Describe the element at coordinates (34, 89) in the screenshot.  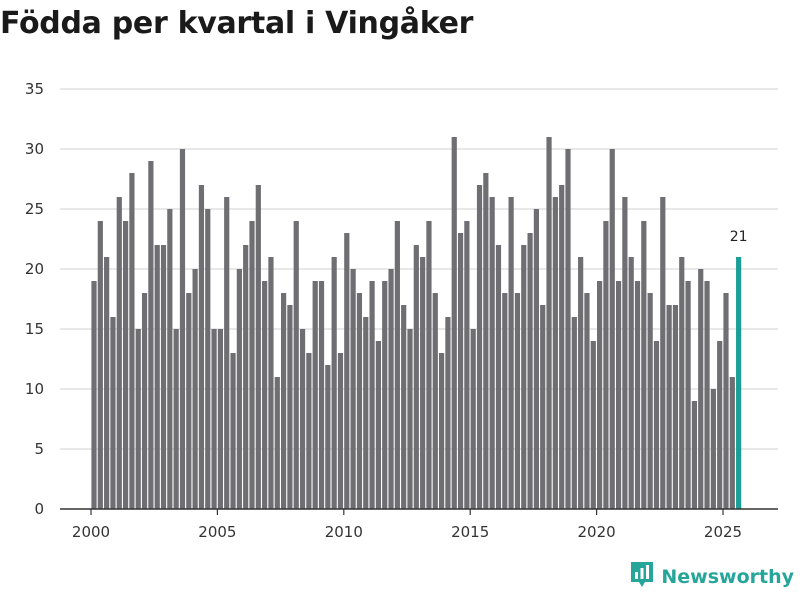
I see `y-tick-label: 35` at that location.